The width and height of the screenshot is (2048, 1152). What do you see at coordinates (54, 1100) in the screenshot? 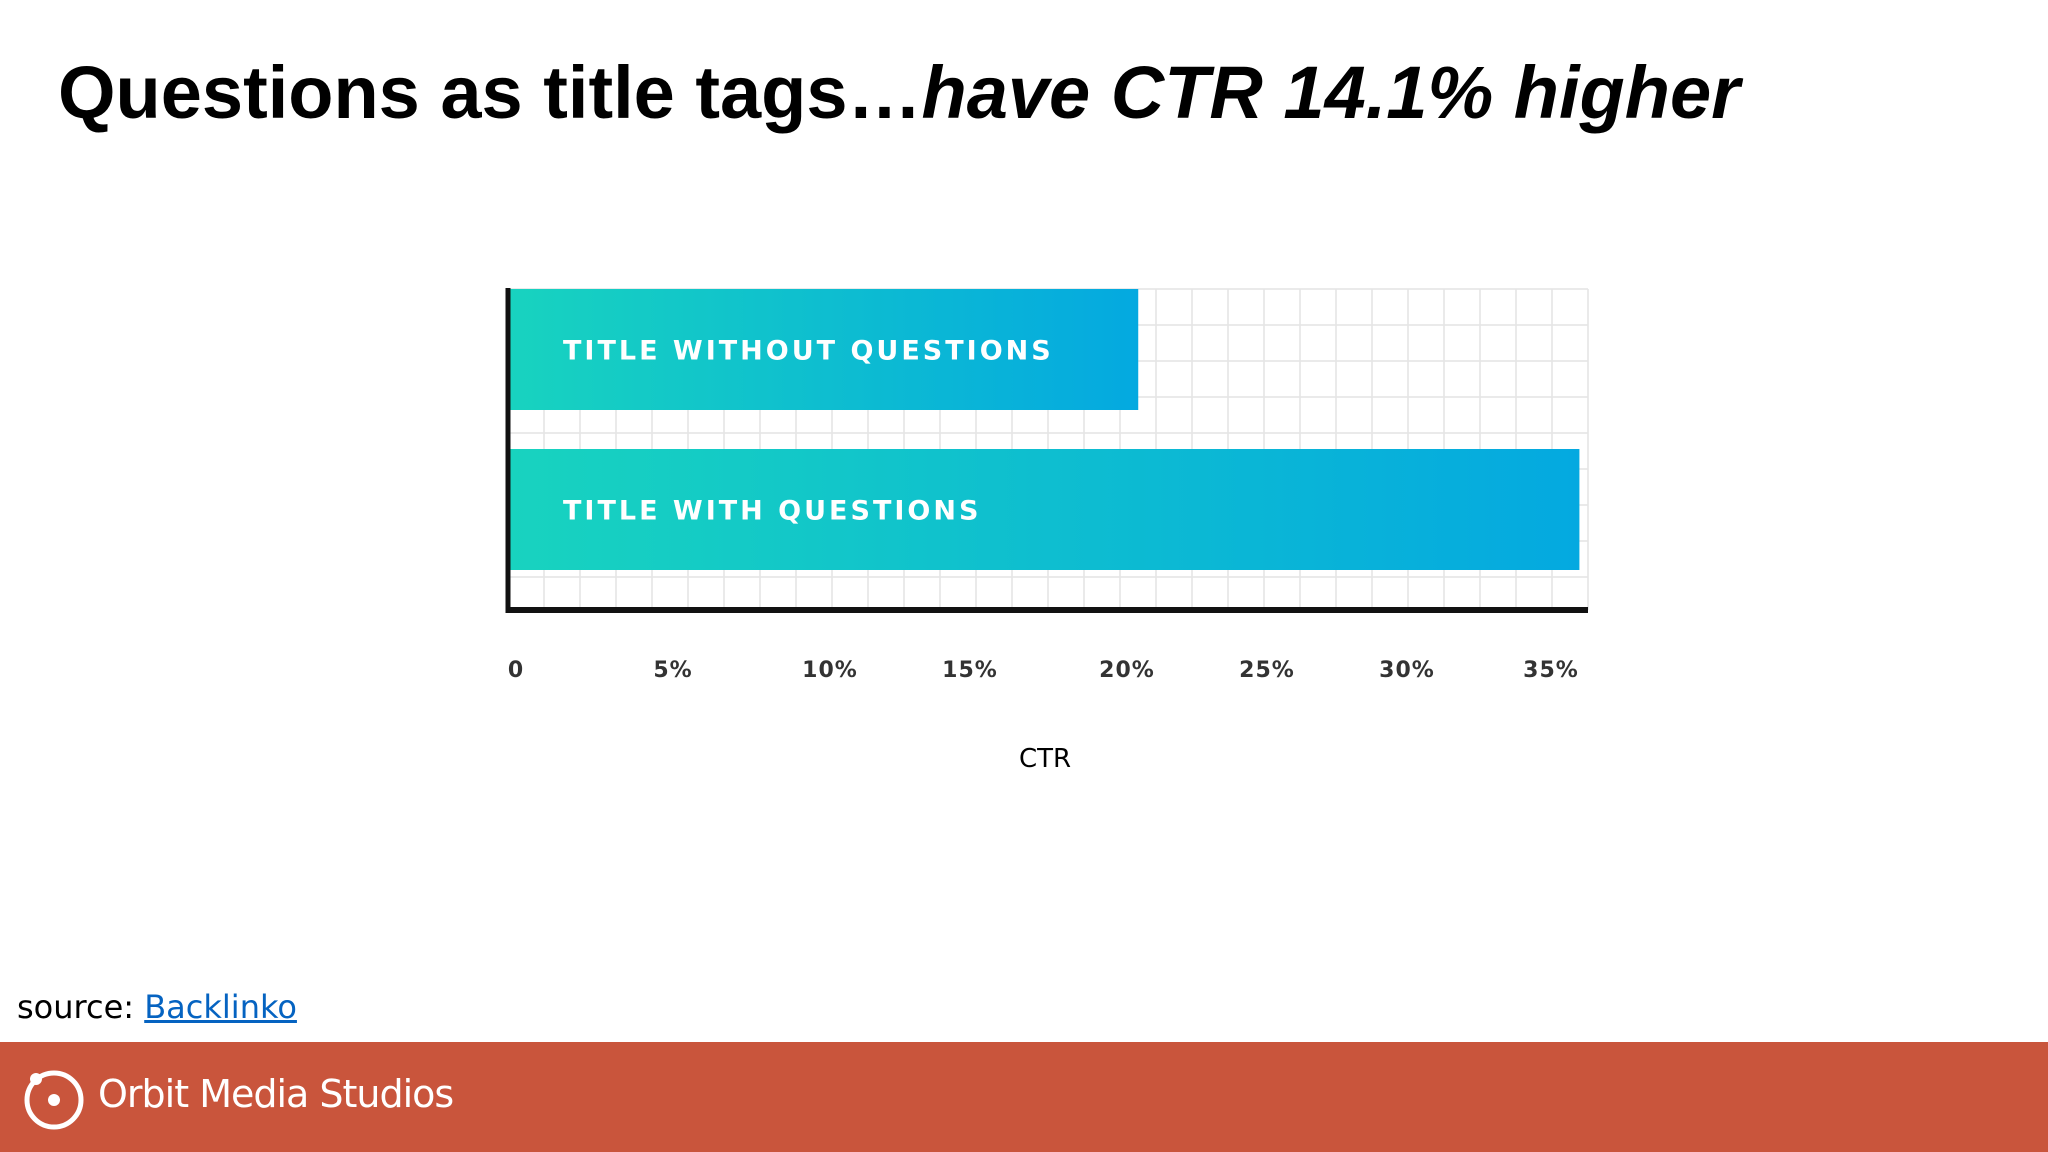
I see `orbit-logo-icon` at bounding box center [54, 1100].